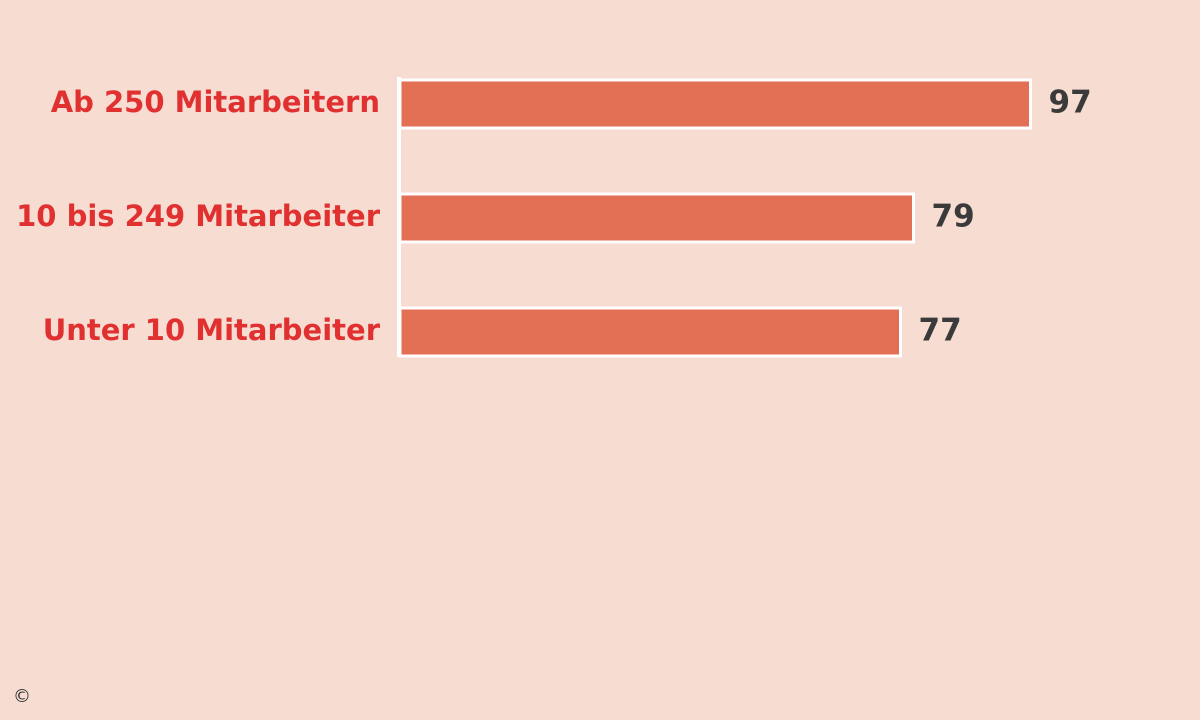 The width and height of the screenshot is (1200, 720). What do you see at coordinates (212, 330) in the screenshot?
I see `category-label: Unter 10 Mitarbeiter` at bounding box center [212, 330].